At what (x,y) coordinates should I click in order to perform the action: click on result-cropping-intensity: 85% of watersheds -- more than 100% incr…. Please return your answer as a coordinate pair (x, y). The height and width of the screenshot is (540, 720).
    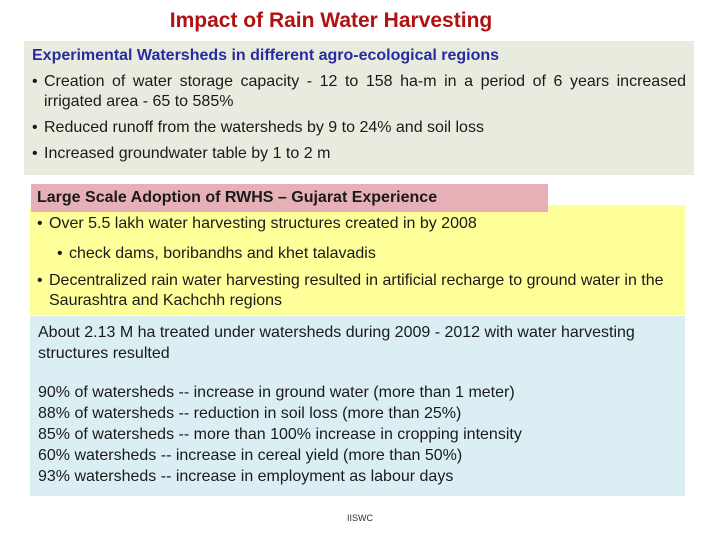
    Looking at the image, I should click on (280, 434).